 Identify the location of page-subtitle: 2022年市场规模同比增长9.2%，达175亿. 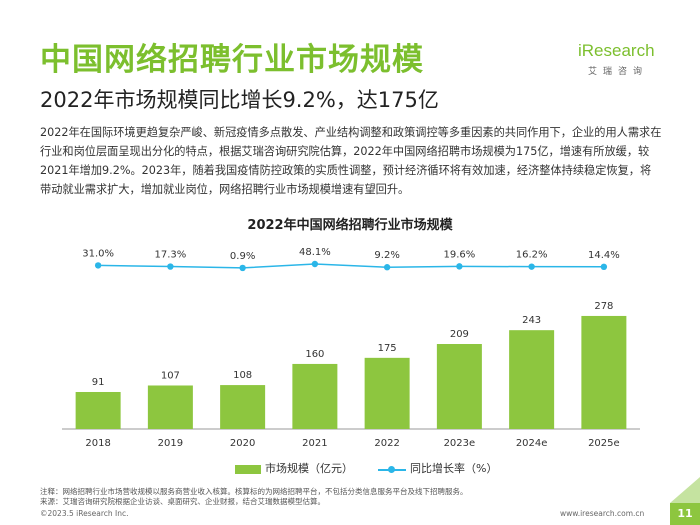
(239, 100).